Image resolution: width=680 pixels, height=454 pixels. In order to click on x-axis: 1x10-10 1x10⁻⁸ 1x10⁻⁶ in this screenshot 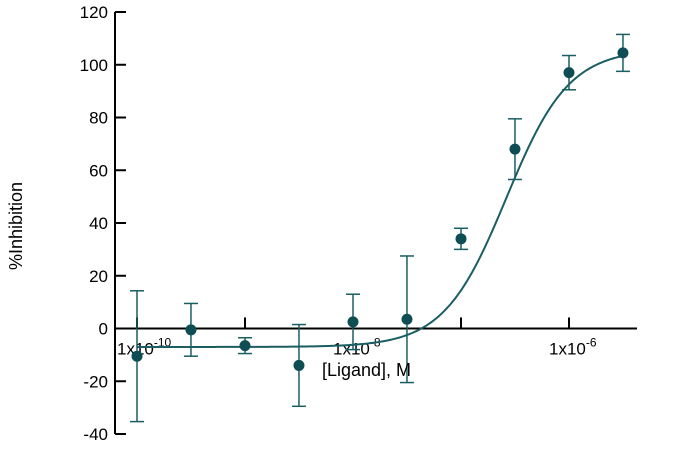, I will do `click(376, 338)`.